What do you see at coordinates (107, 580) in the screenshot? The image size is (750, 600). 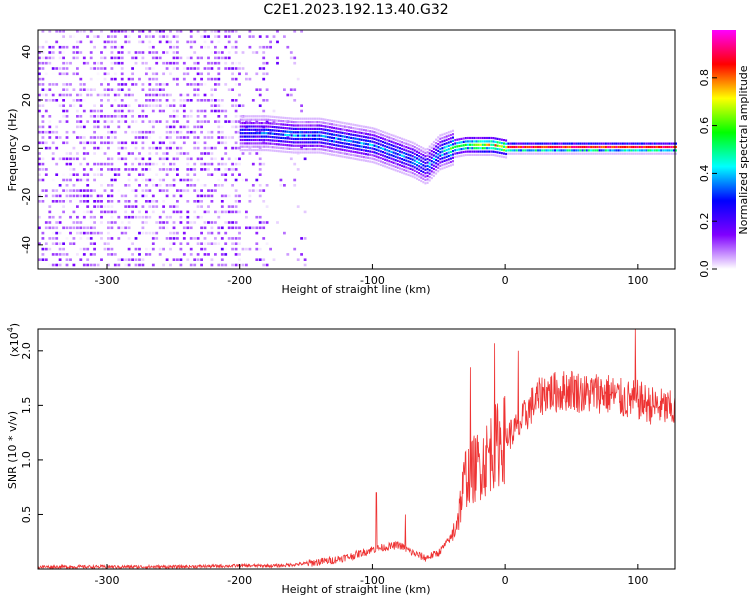 I see `snr-x-tick-label: -300` at bounding box center [107, 580].